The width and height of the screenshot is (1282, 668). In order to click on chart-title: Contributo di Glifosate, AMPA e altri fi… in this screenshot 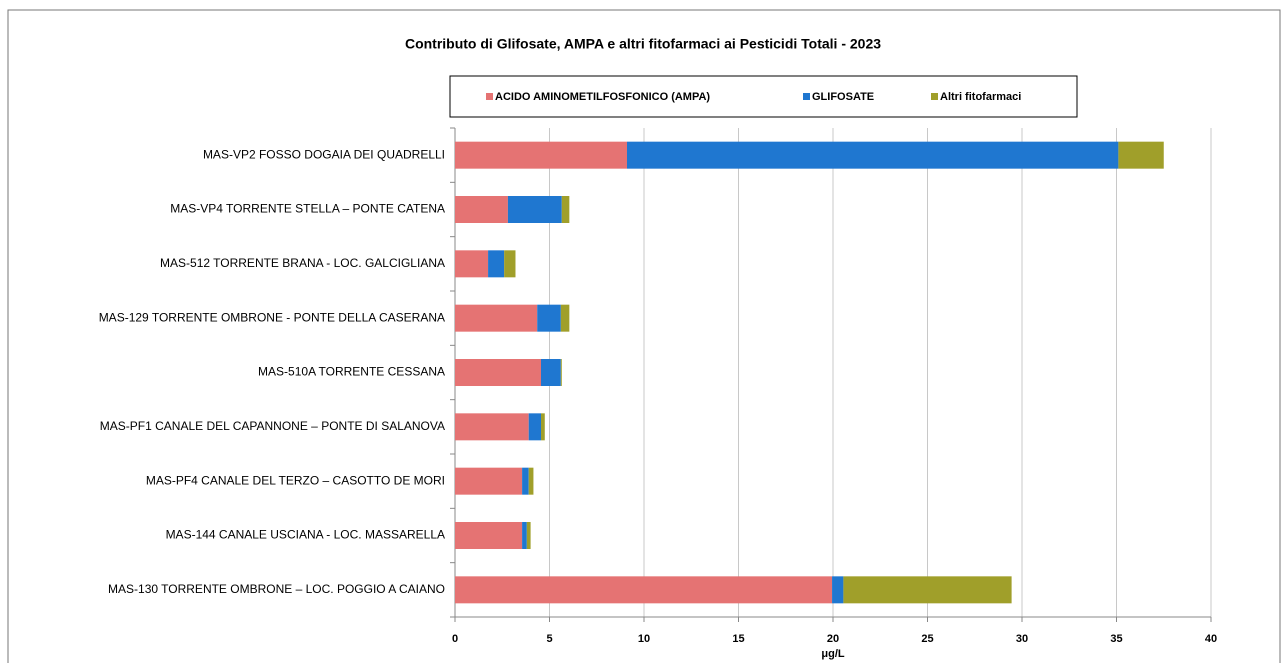, I will do `click(643, 44)`.